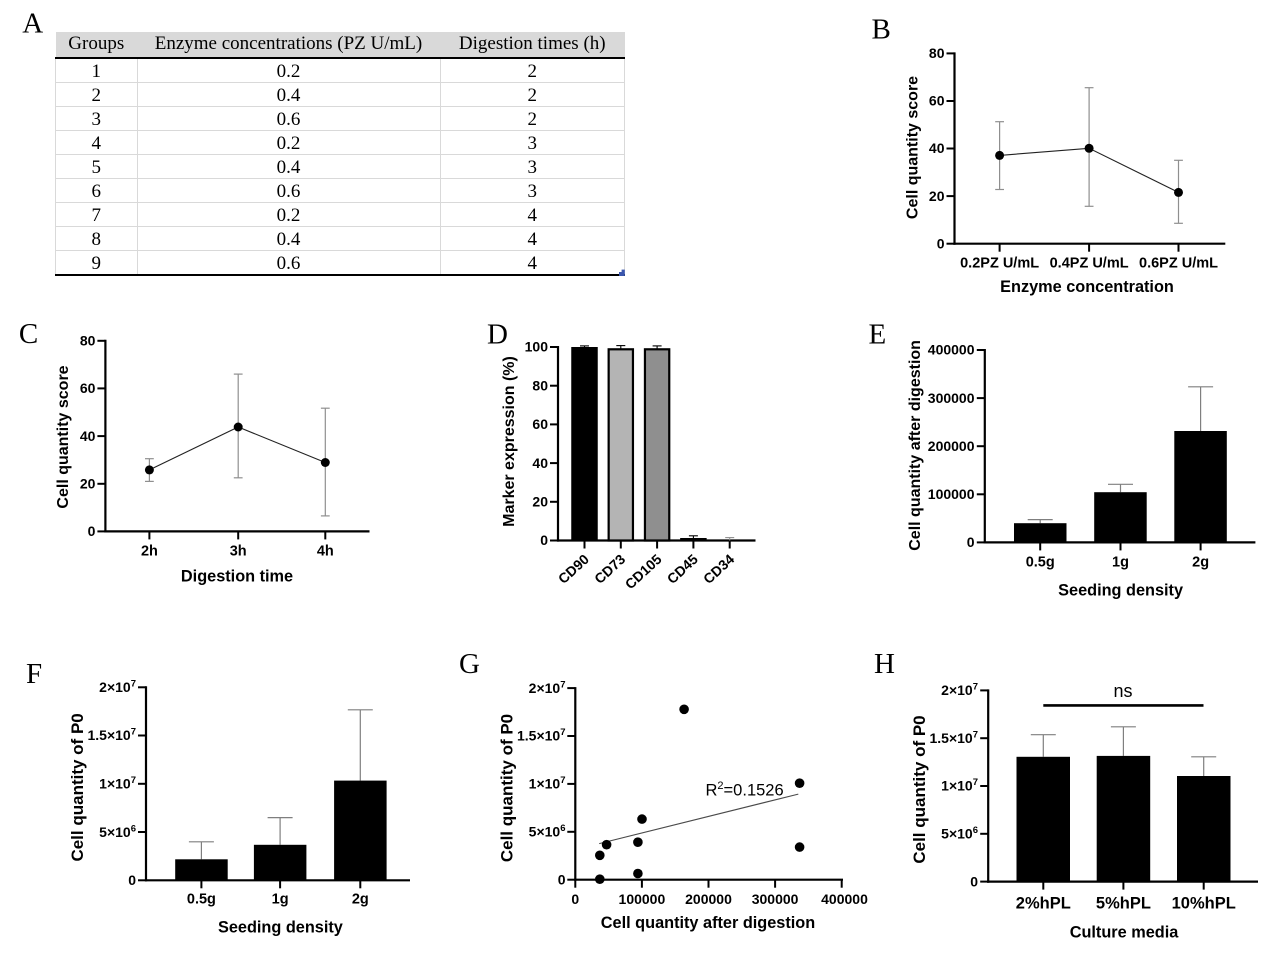  I want to click on svg-text: C, so click(28, 334).